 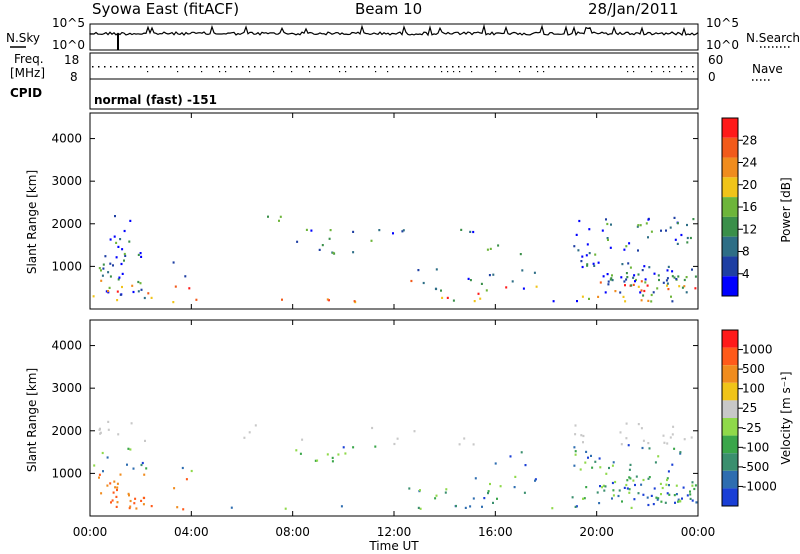 I want to click on power-colorbar-tick-label: 8, so click(x=746, y=252).